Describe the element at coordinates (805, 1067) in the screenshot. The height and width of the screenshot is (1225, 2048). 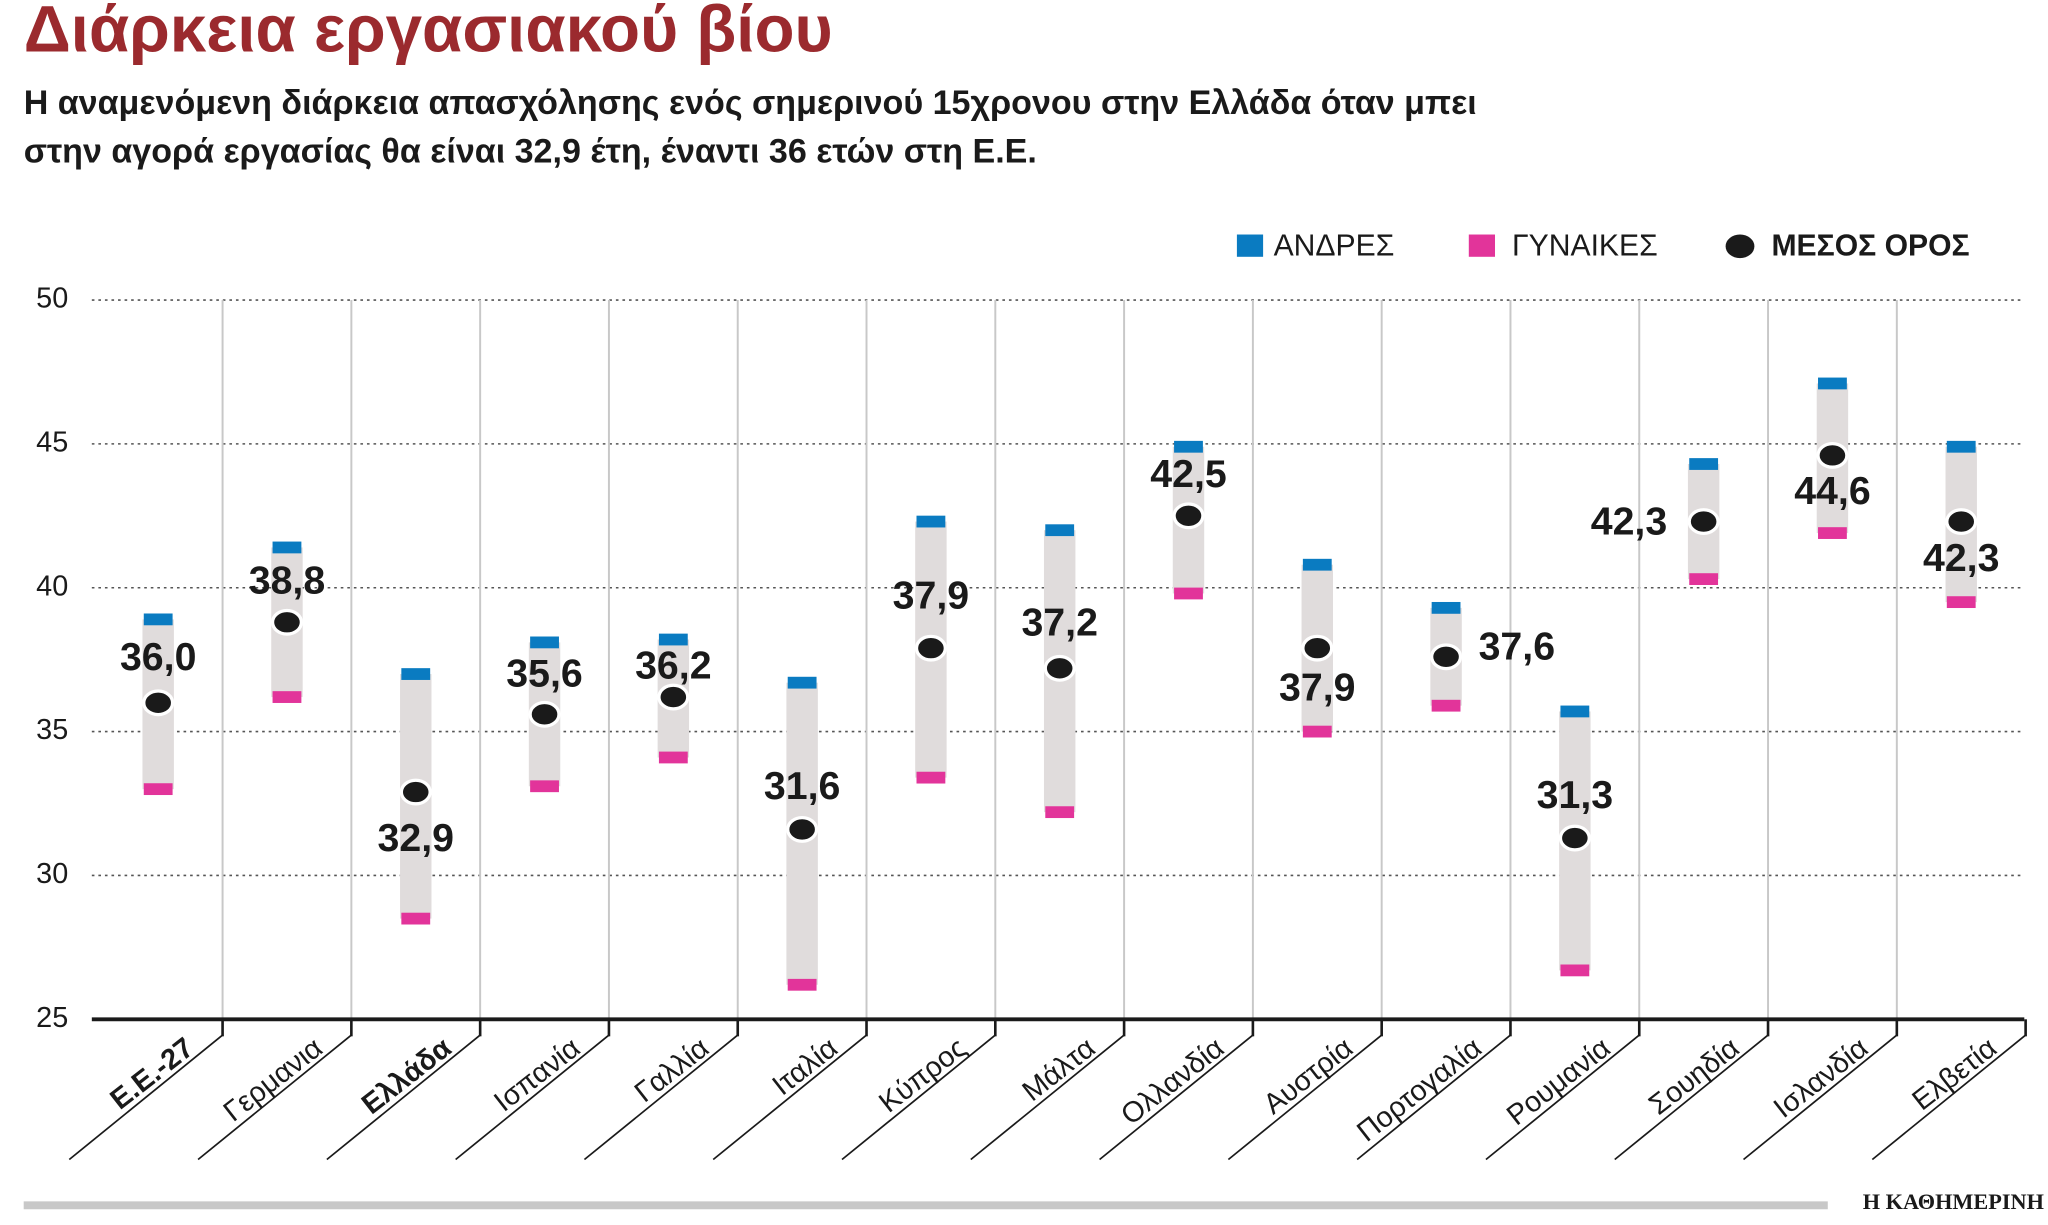
I see `x-tick-label: Ιταλία` at that location.